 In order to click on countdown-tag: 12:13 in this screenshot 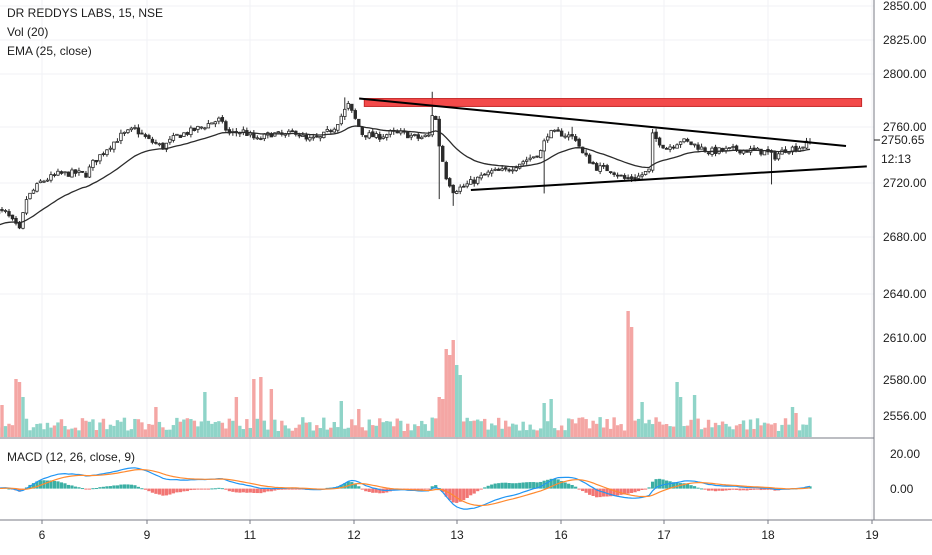, I will do `click(901, 159)`.